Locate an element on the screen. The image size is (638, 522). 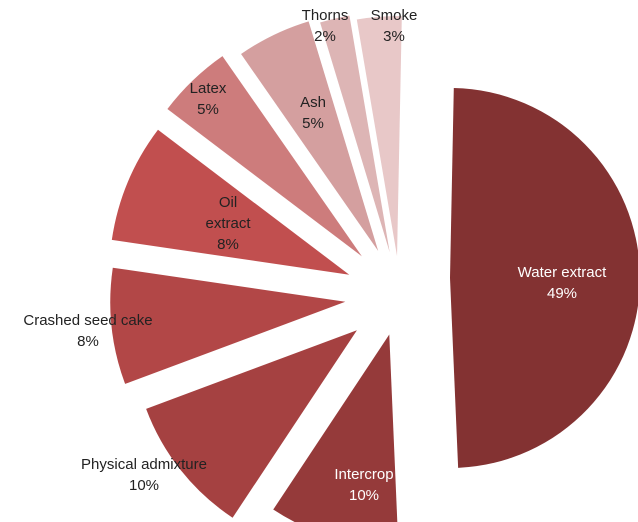
pie-slice-latex is located at coordinates (264, 156).